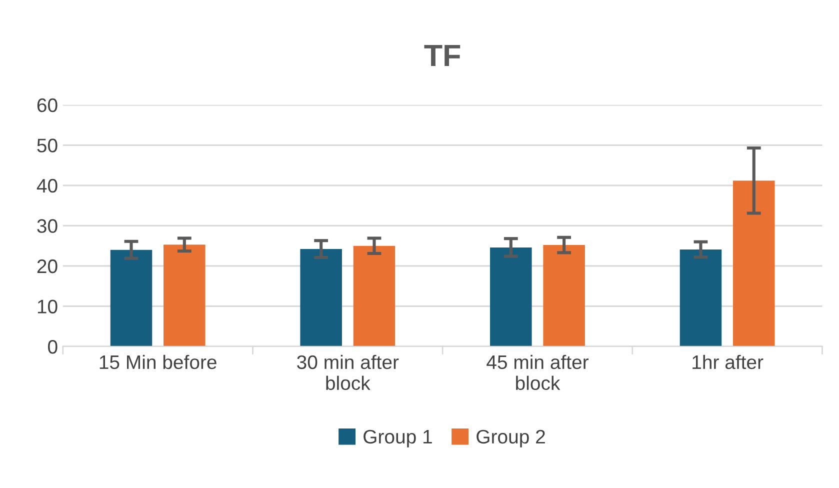  I want to click on y-tick-label: 50, so click(47, 145).